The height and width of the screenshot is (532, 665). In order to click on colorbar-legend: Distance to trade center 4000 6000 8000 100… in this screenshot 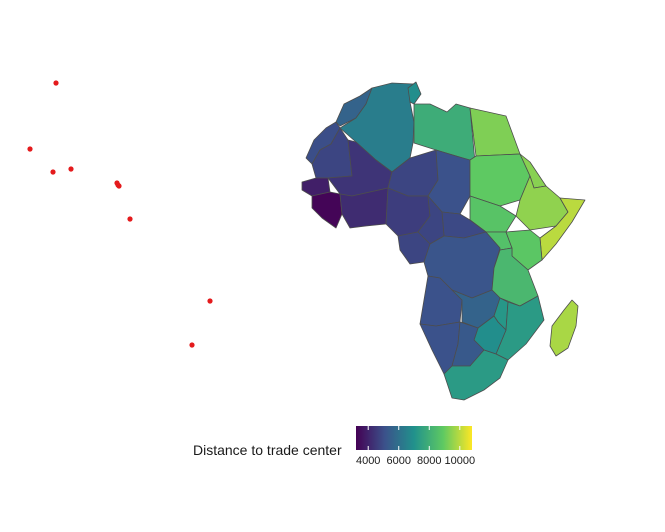, I will do `click(334, 446)`.